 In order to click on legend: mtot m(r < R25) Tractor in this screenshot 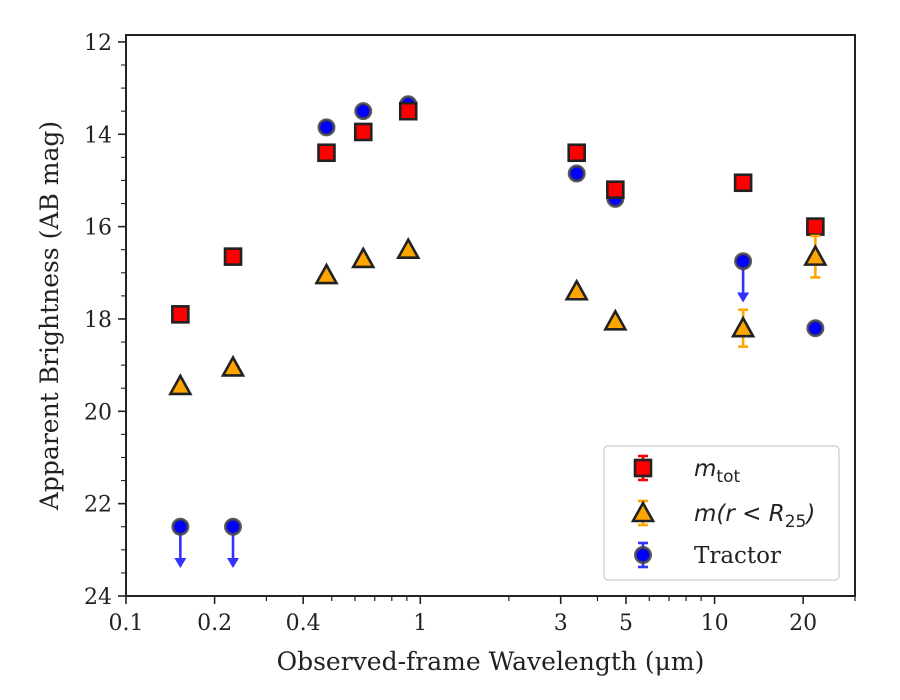, I will do `click(721, 513)`.